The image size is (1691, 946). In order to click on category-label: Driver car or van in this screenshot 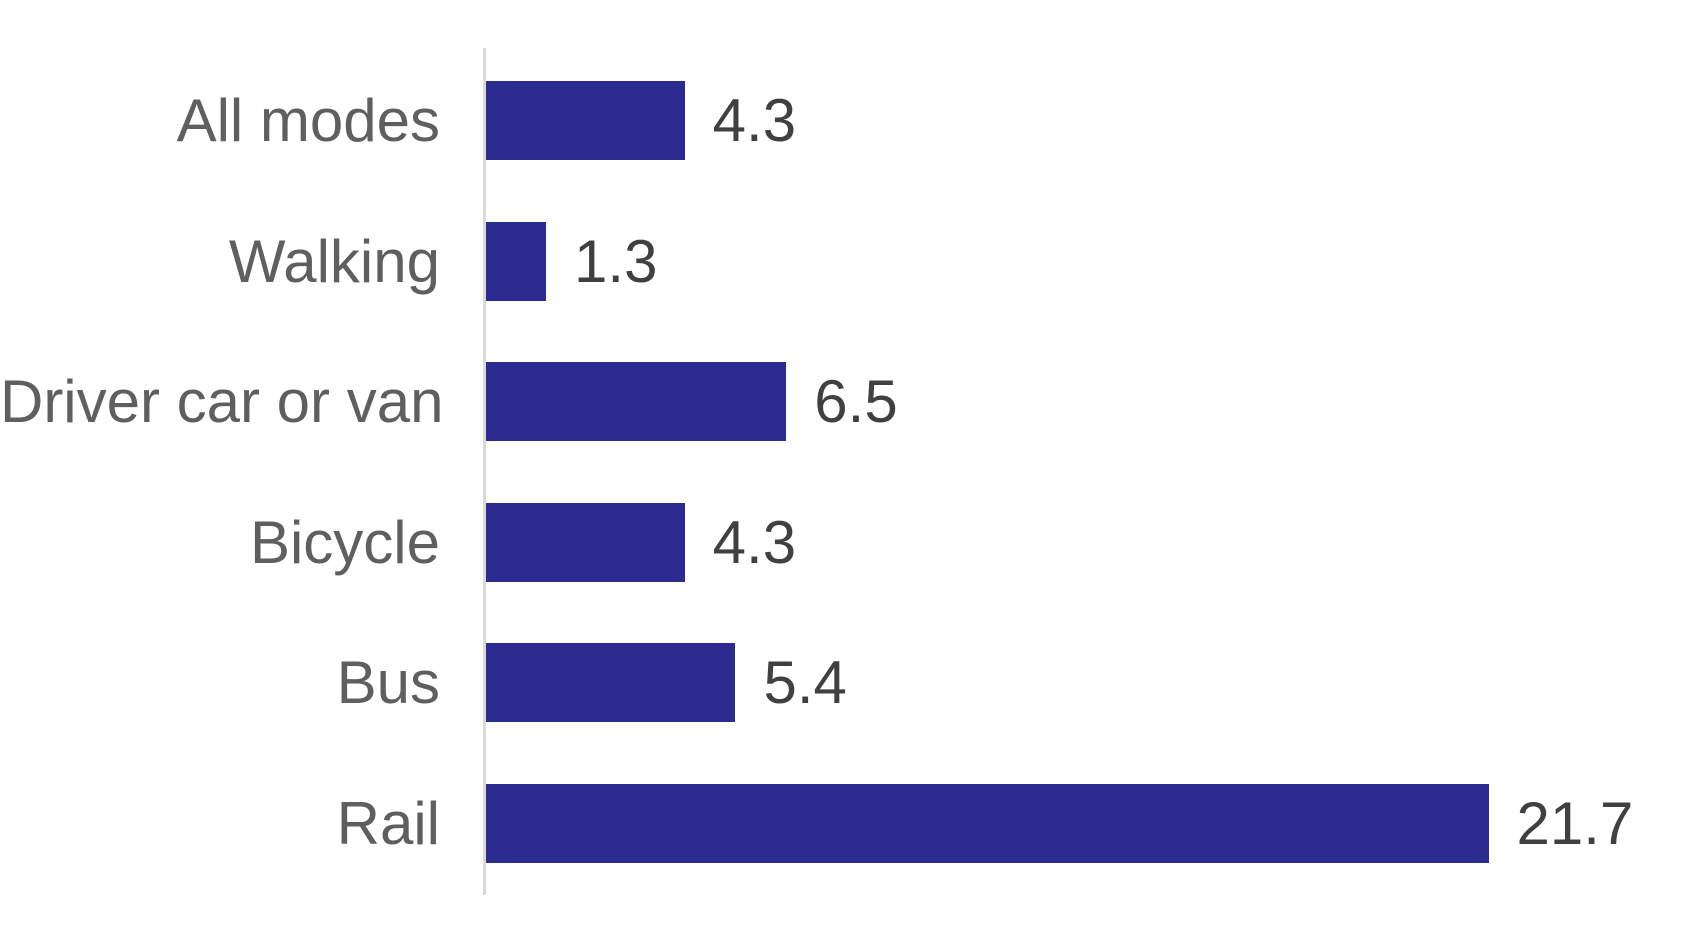, I will do `click(222, 401)`.